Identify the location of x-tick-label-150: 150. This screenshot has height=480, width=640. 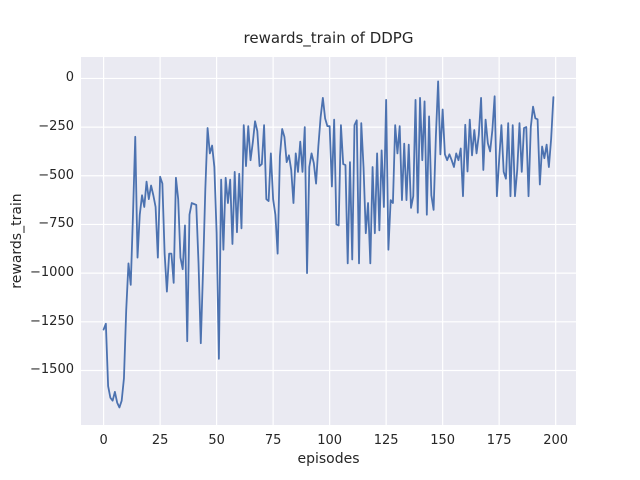
(443, 440).